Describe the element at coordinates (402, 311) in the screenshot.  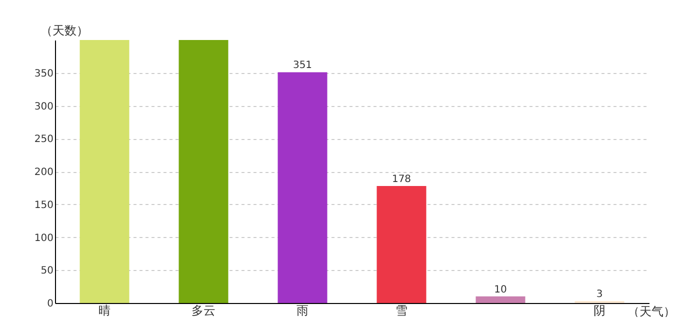
I see `x-tick-label: 雪` at that location.